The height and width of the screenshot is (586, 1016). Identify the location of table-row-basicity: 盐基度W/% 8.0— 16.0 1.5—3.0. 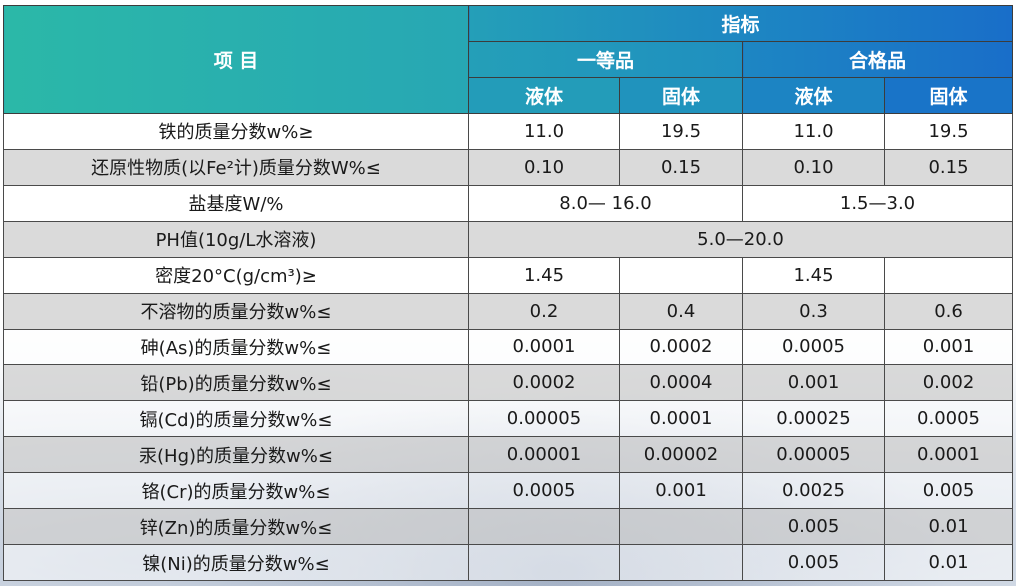
(508, 203).